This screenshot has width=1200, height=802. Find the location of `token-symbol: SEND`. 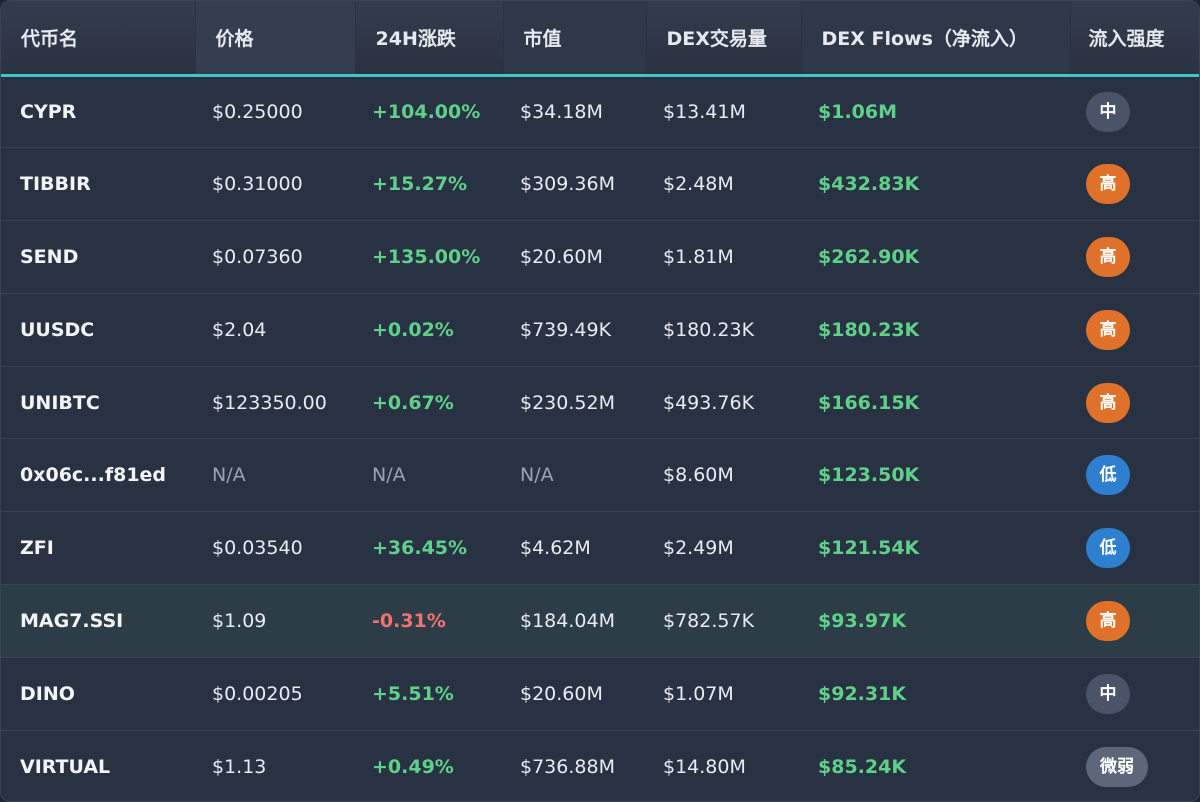

token-symbol: SEND is located at coordinates (49, 256).